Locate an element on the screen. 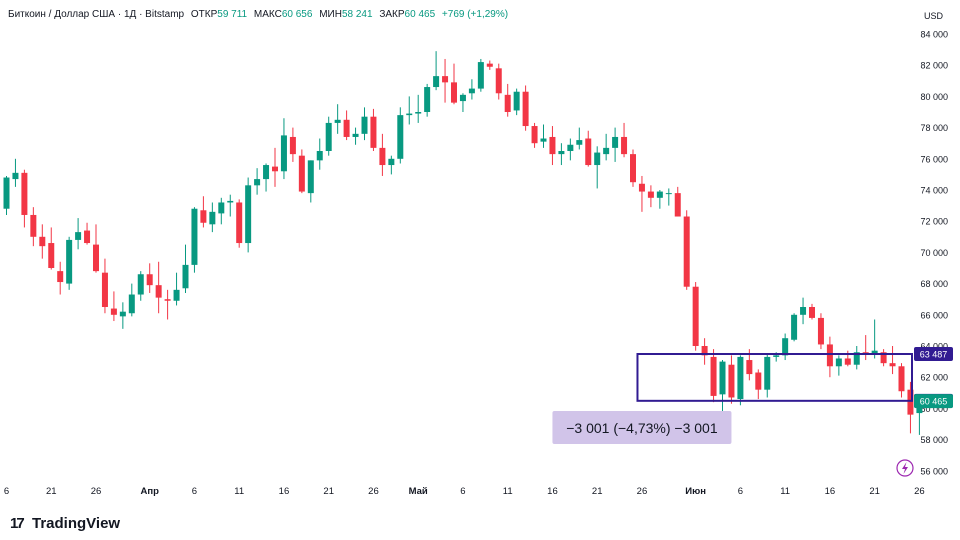  high-label: МАКС is located at coordinates (267, 14).